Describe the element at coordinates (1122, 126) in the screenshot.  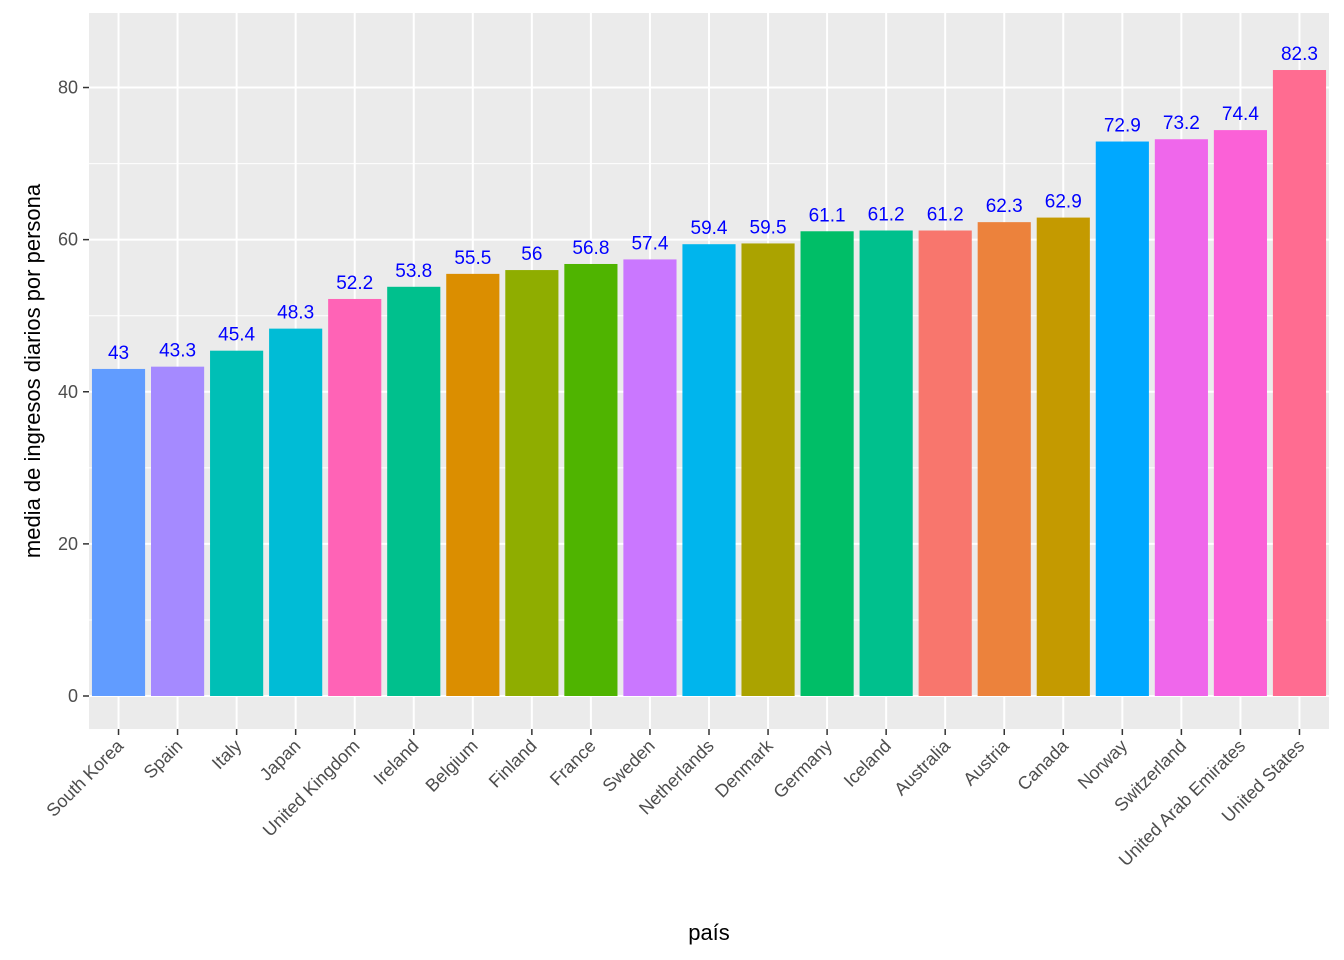
I see `data-label: 72.9` at that location.